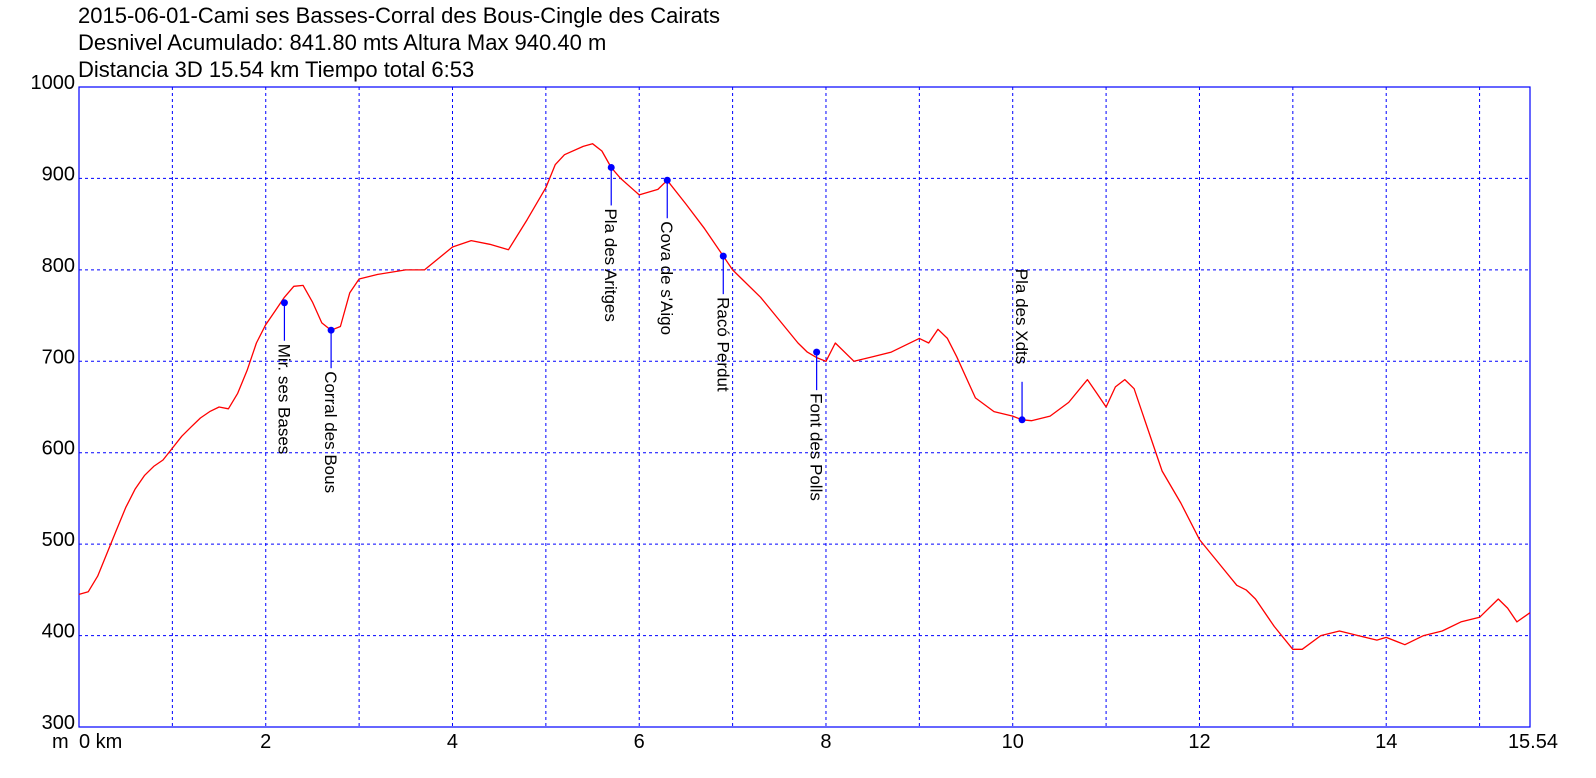 The height and width of the screenshot is (778, 1596). Describe the element at coordinates (610, 264) in the screenshot. I see `waypoint-label: Pla des Aritges` at that location.